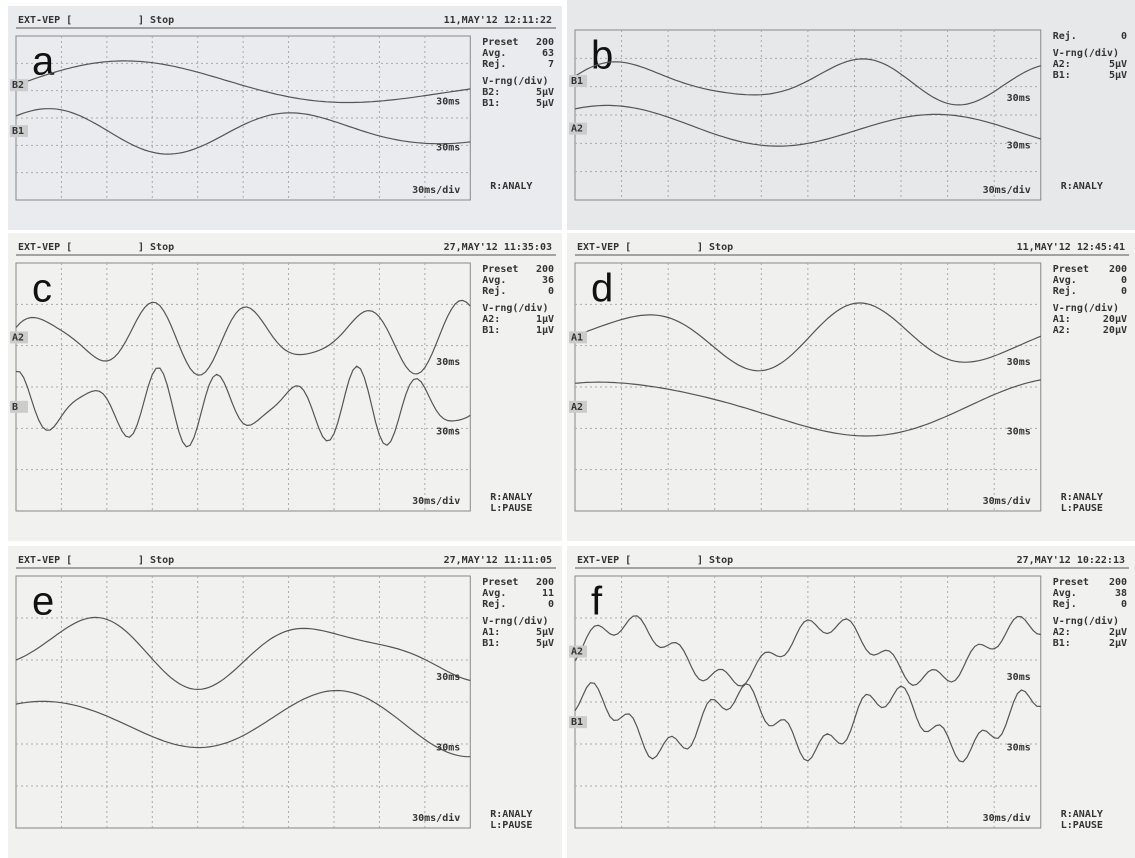 The image size is (1135, 858). Describe the element at coordinates (498, 20) in the screenshot. I see `header-date: 11,MAY'12 12:11:22` at that location.